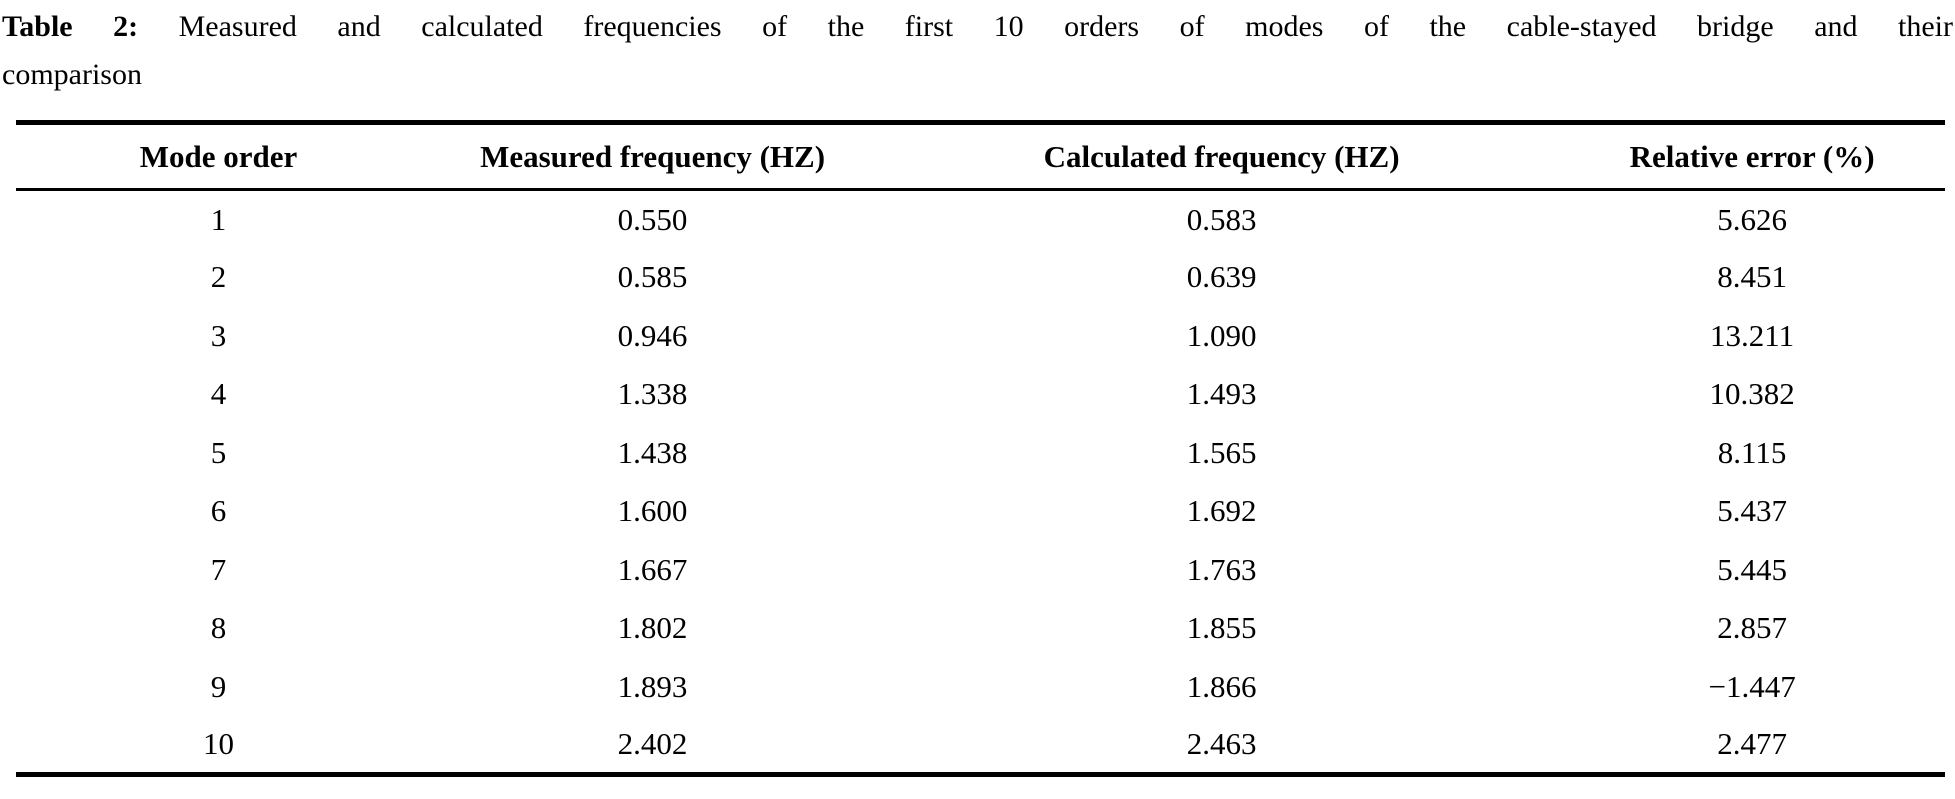  Describe the element at coordinates (652, 628) in the screenshot. I see `table-cell: 1.802` at that location.